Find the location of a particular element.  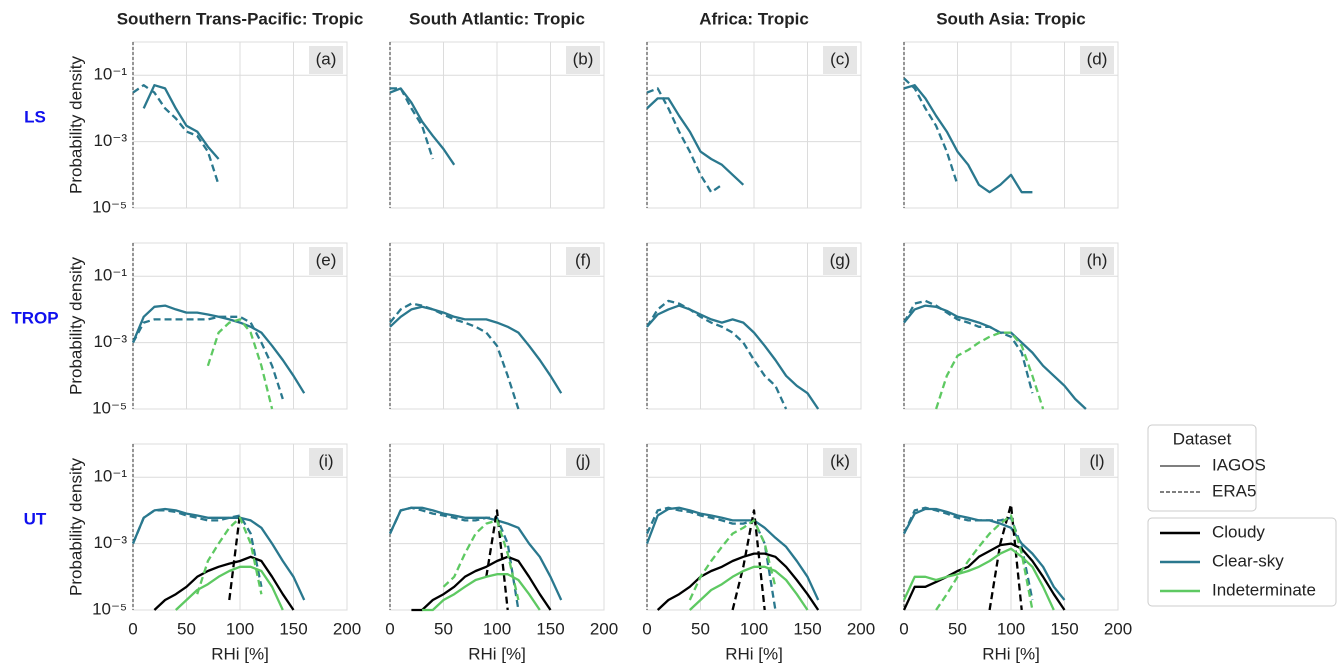

panel-label: (i) is located at coordinates (325, 460).